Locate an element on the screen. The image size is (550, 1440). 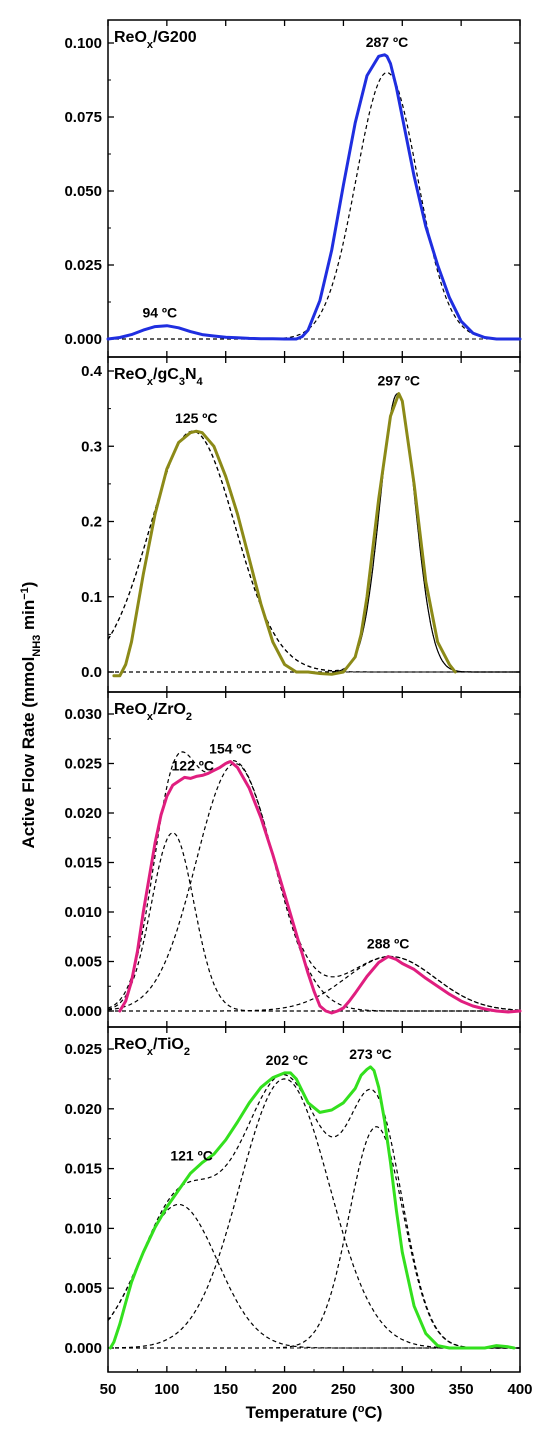
peak-label: 121 ºC is located at coordinates (191, 1156).